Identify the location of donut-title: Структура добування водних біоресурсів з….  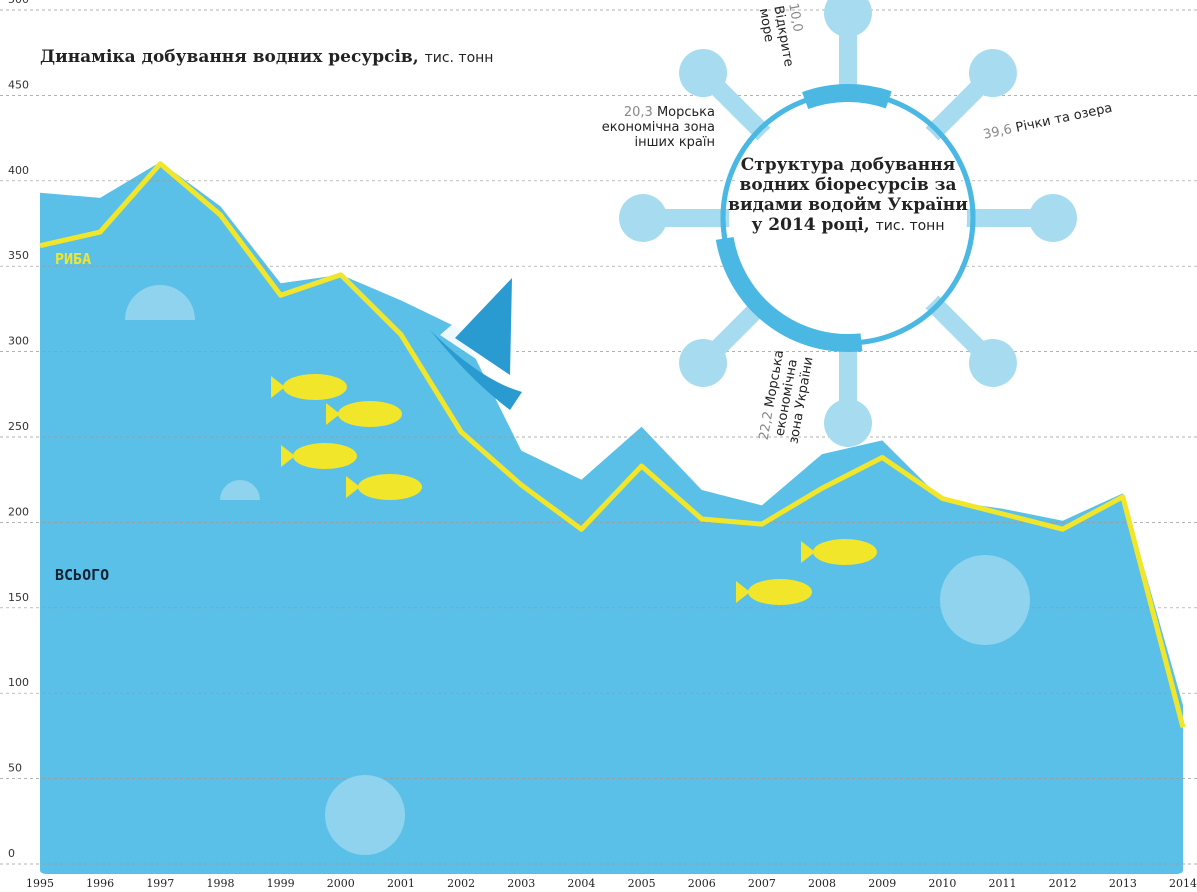
(848, 195).